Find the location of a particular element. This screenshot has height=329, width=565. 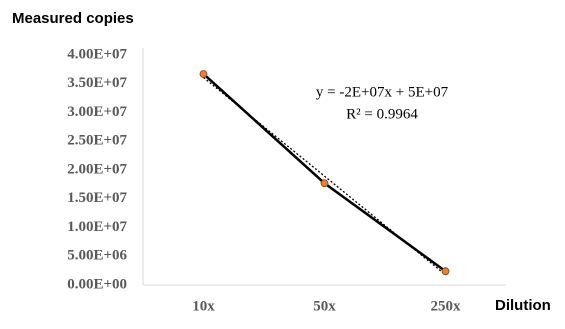

y-tick-label: 2.50E+07 is located at coordinates (97, 141).